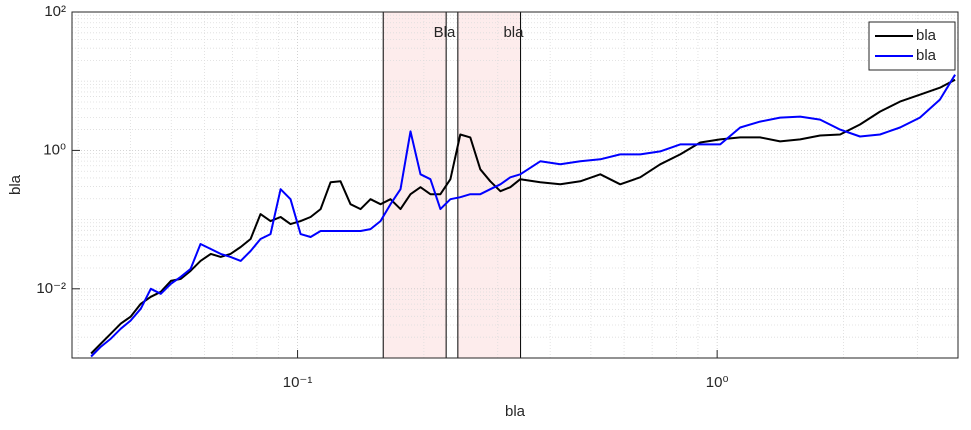  I want to click on annotation: Bla, so click(445, 32).